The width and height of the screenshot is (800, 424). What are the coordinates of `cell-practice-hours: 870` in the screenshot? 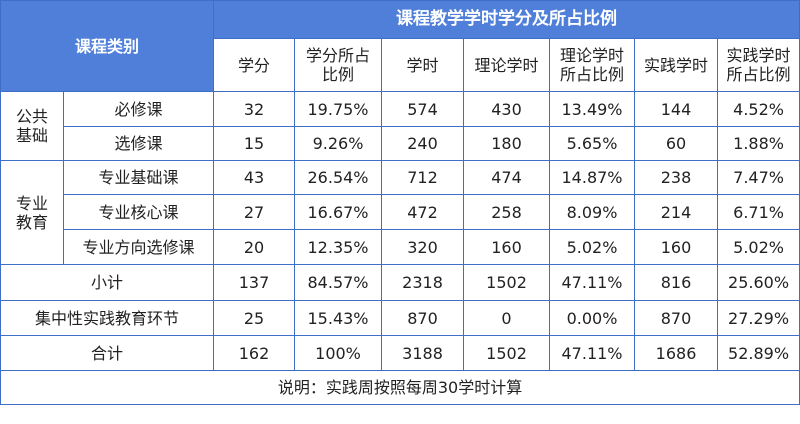 It's located at (676, 318).